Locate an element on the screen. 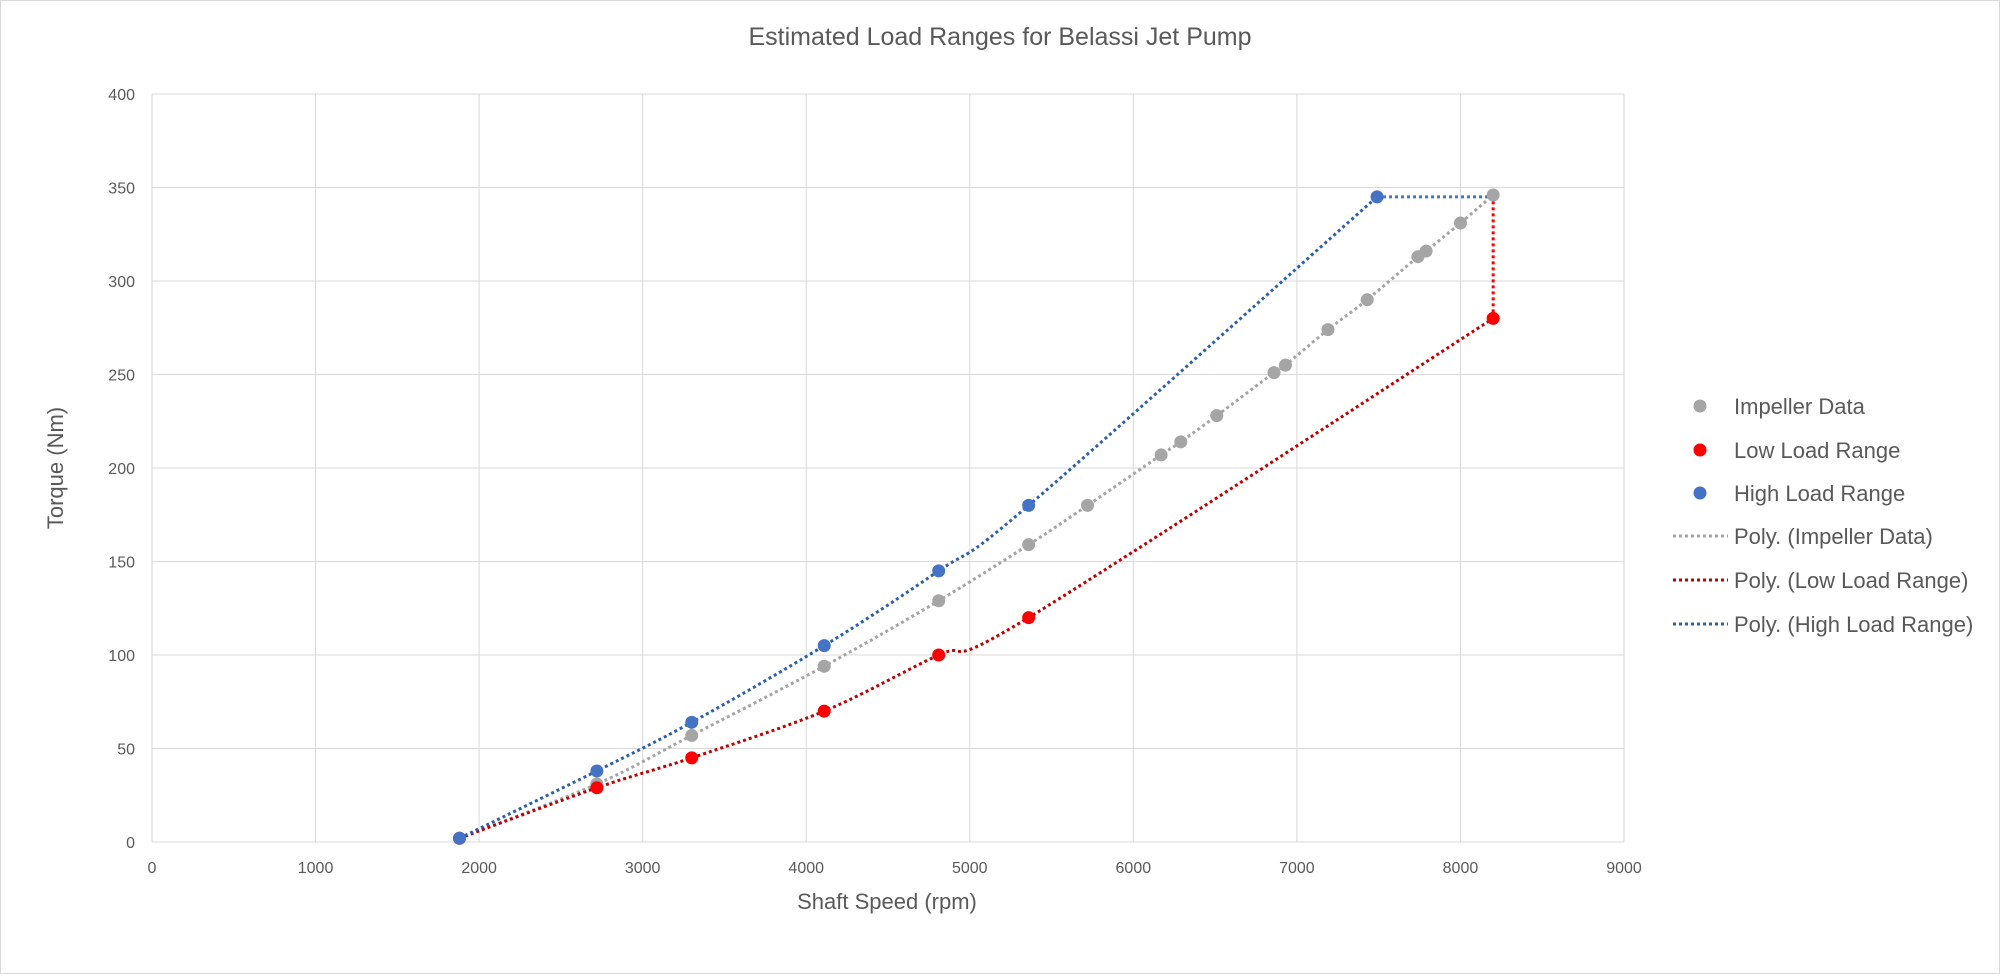  x-tick-label: 6000 is located at coordinates (1134, 868).